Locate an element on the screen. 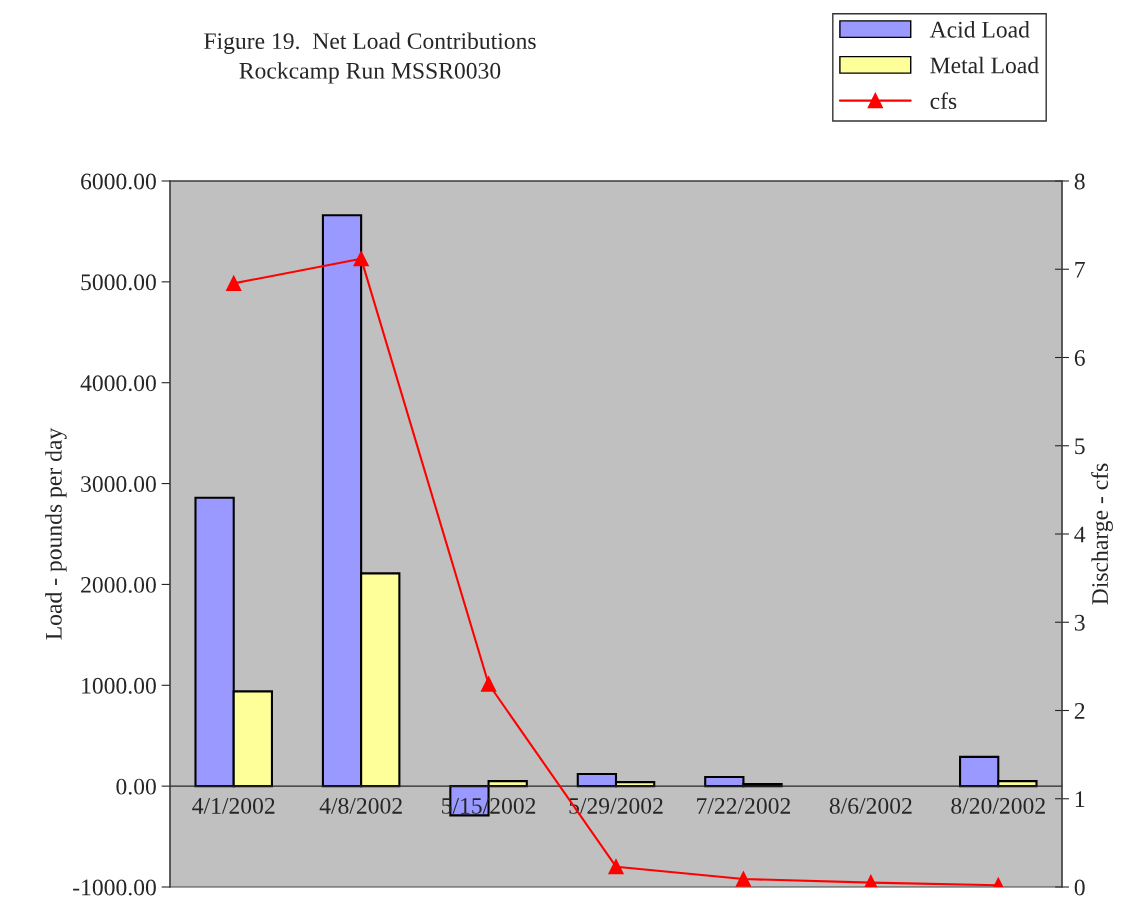 This screenshot has width=1122, height=909. y2-tick-label: 0 is located at coordinates (1079, 887).